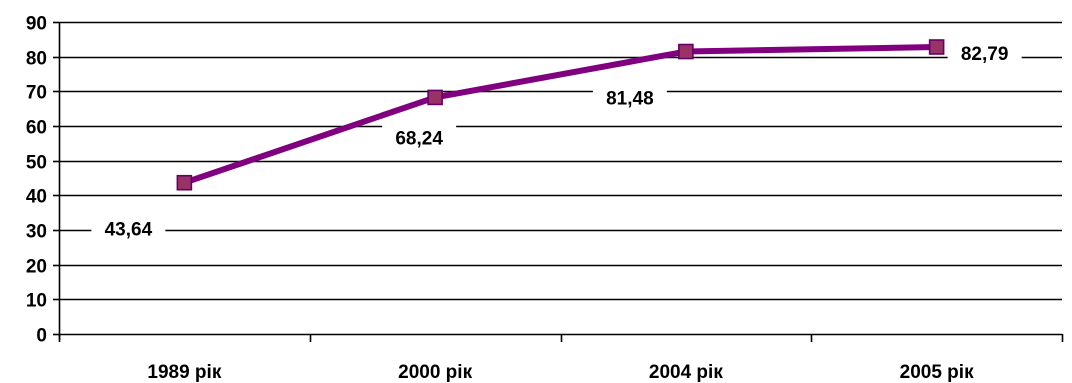 Image resolution: width=1072 pixels, height=383 pixels. What do you see at coordinates (36, 24) in the screenshot?
I see `y-tick-label: 90` at bounding box center [36, 24].